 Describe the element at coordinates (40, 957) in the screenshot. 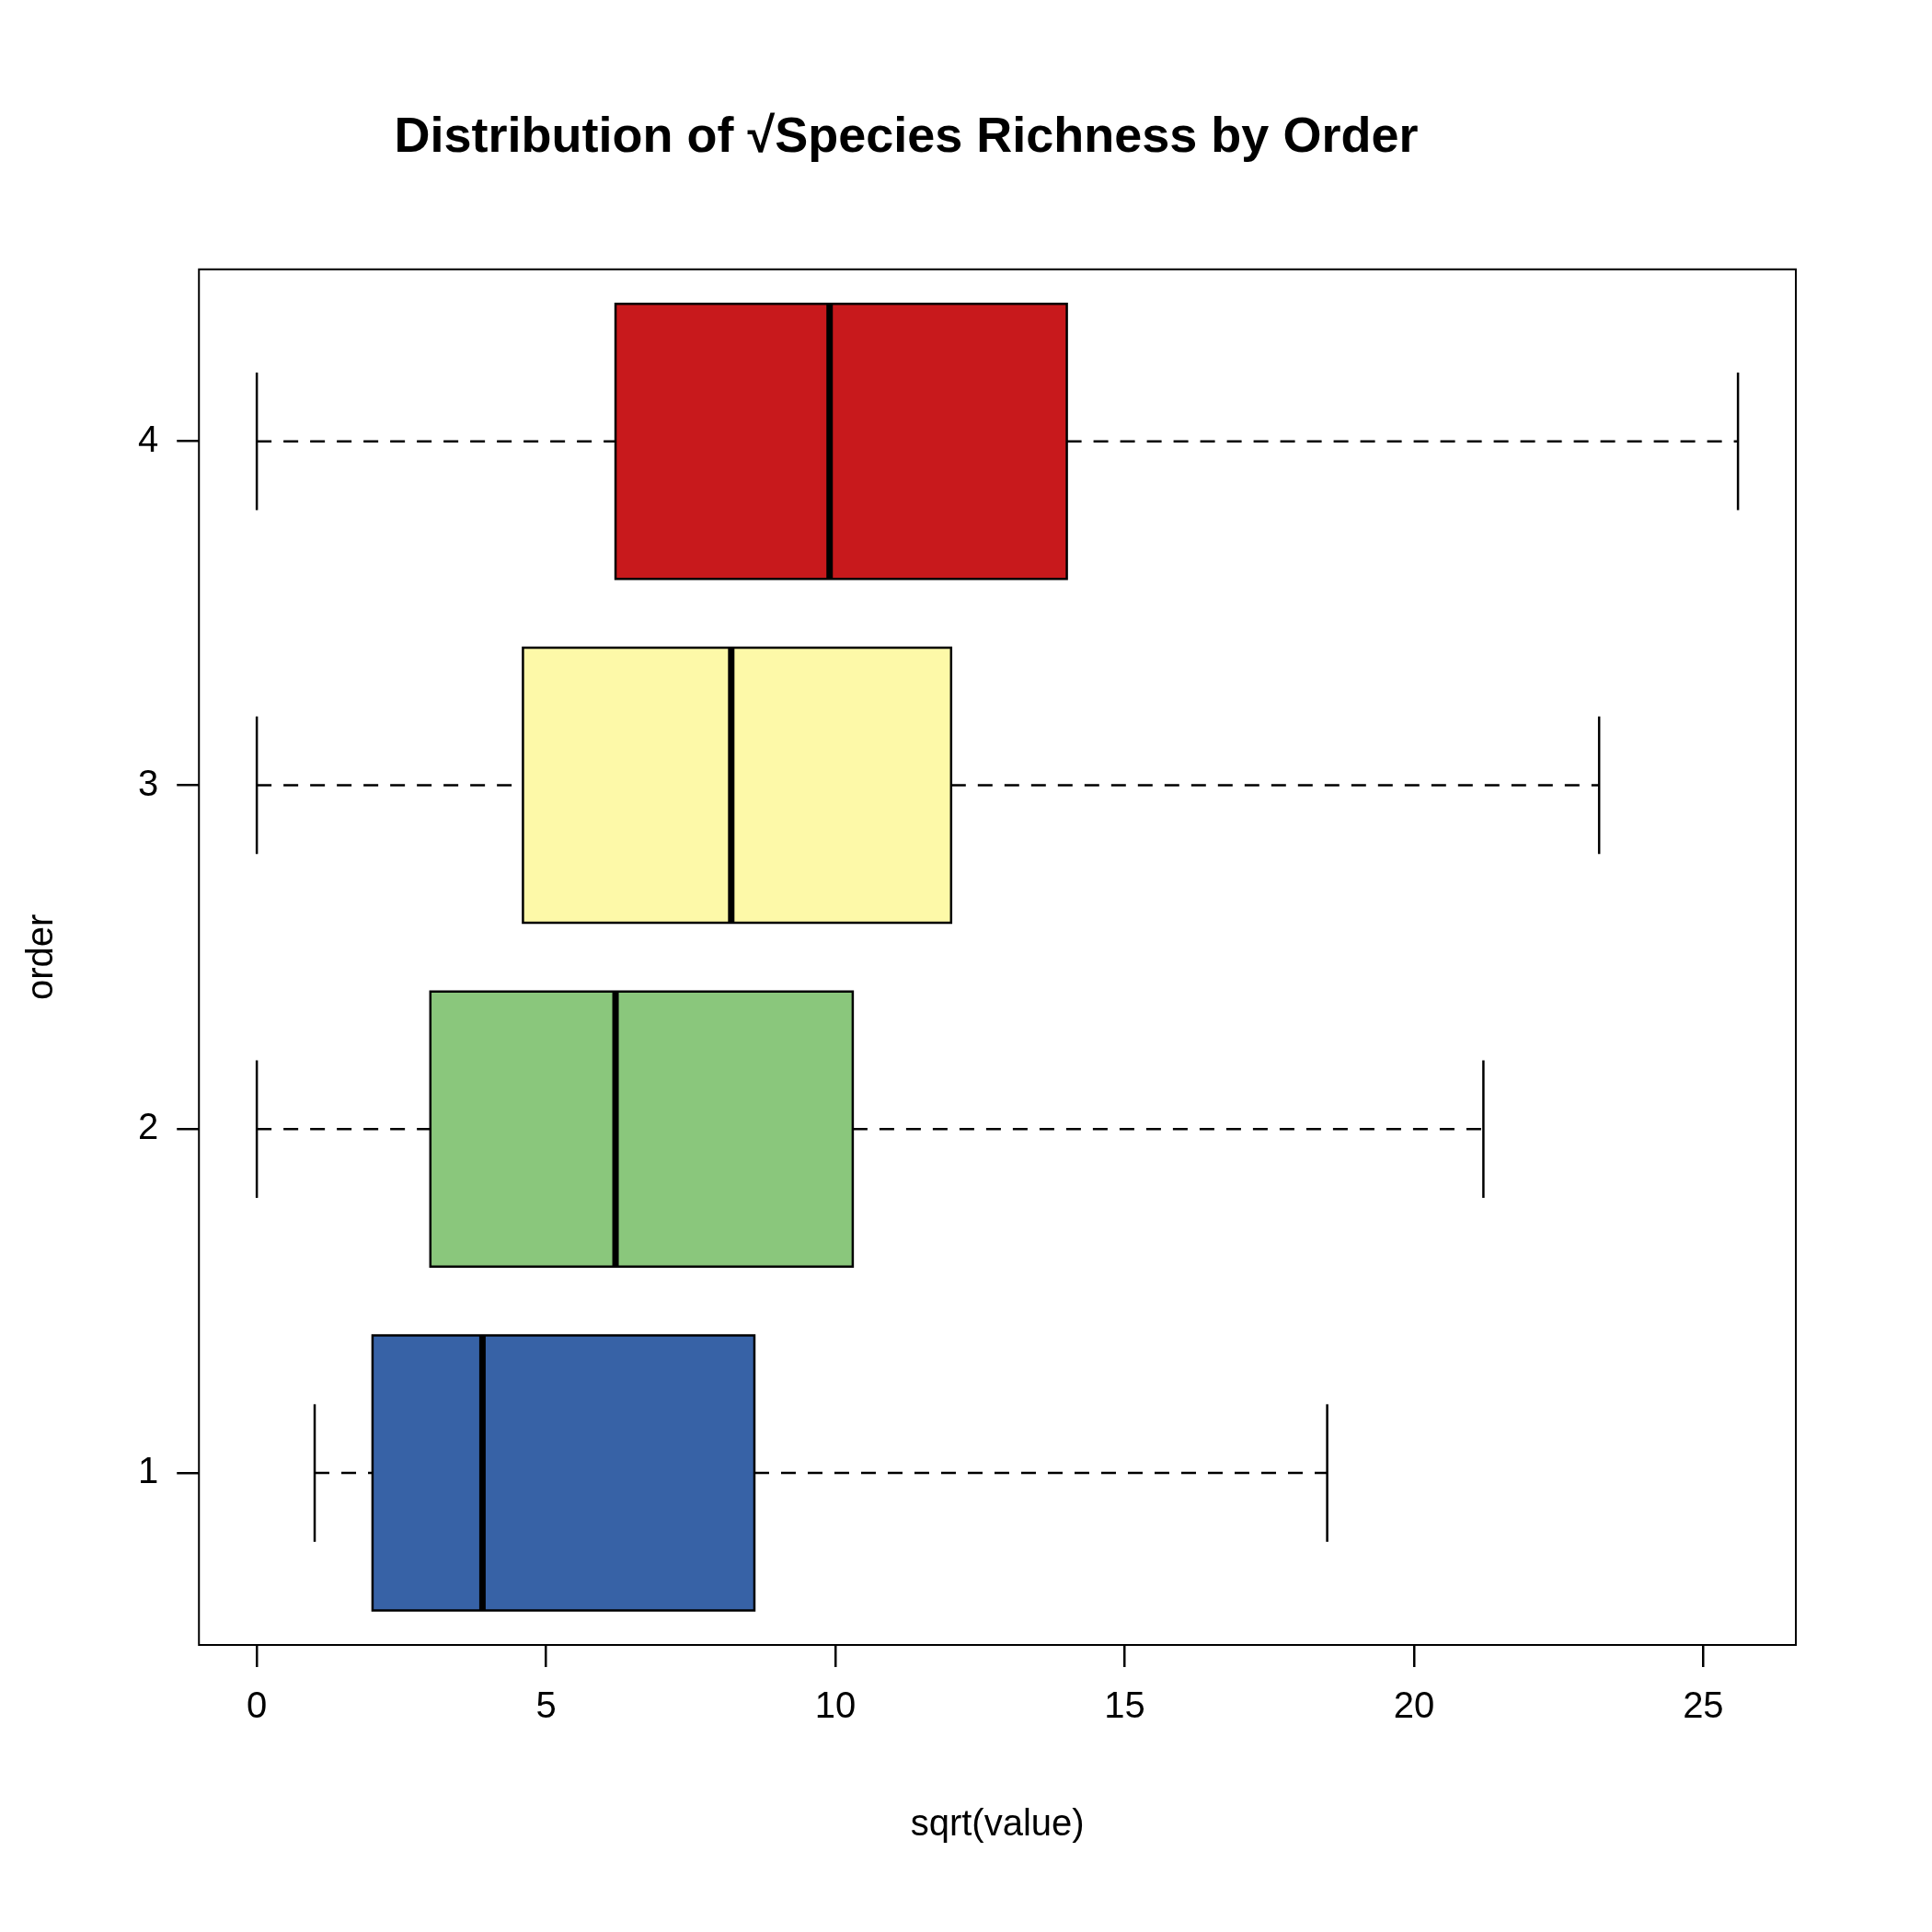

I see `y-axis-title: order` at that location.